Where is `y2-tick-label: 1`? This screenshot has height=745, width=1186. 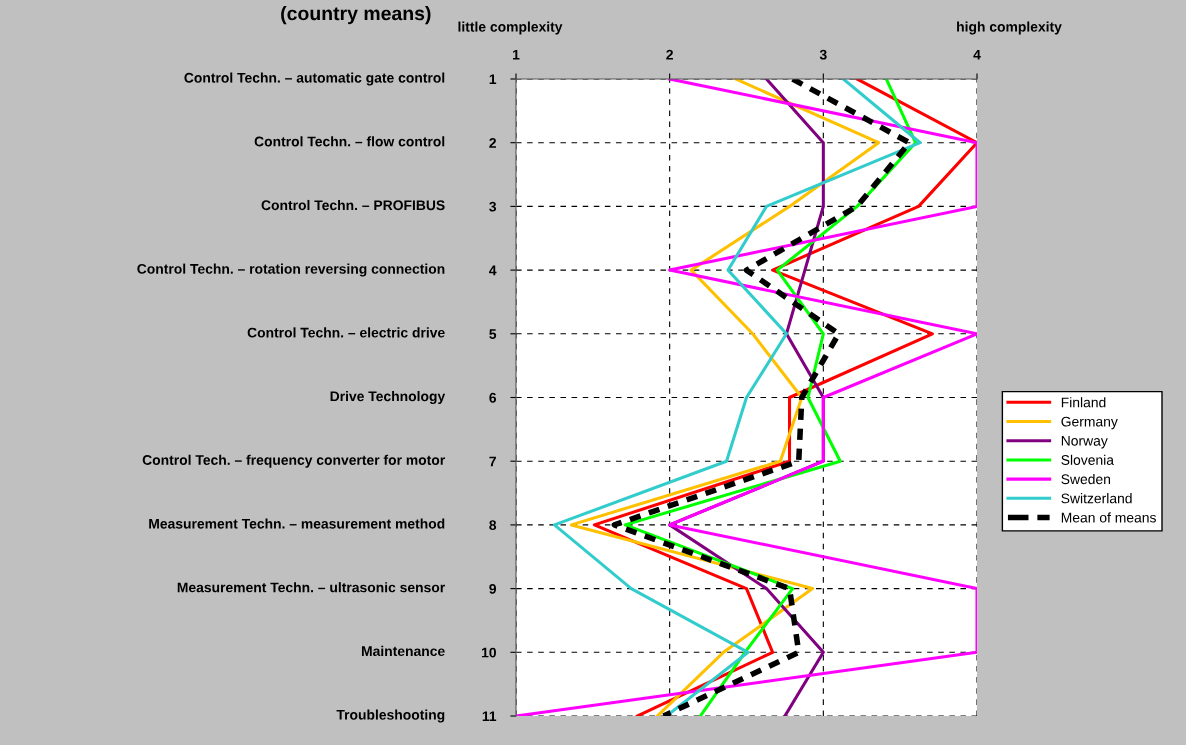 y2-tick-label: 1 is located at coordinates (493, 79).